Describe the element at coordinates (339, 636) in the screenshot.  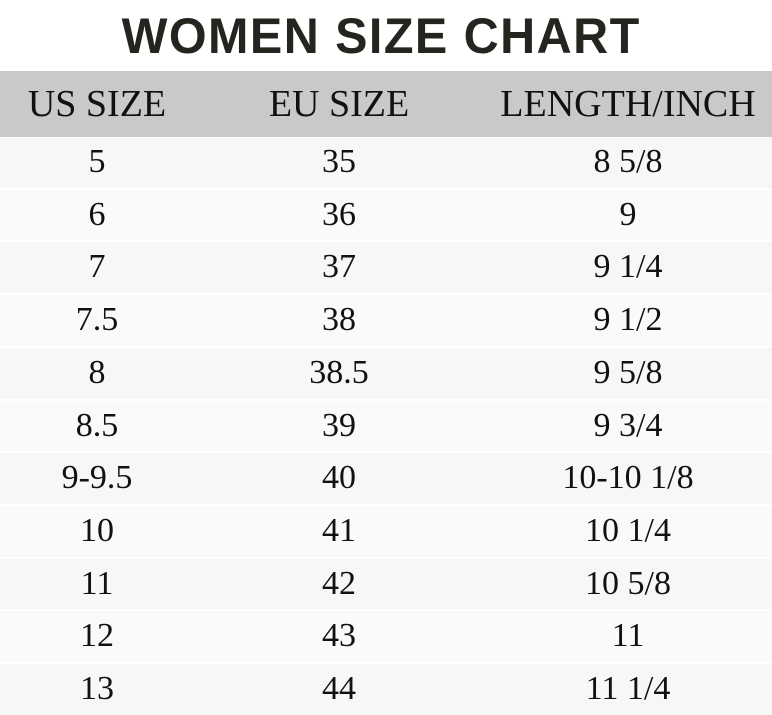
I see `cell-eu-size: 43` at that location.